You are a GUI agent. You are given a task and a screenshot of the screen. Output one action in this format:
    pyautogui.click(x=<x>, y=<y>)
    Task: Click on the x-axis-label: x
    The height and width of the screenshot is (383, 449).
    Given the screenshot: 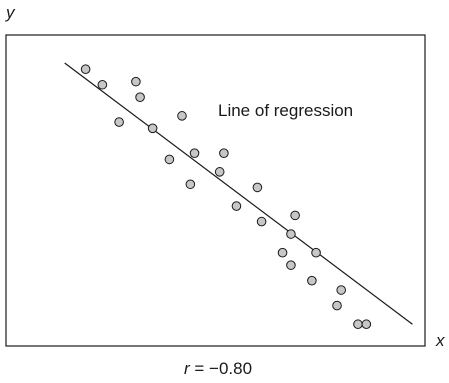 What is the action you would take?
    pyautogui.click(x=440, y=340)
    